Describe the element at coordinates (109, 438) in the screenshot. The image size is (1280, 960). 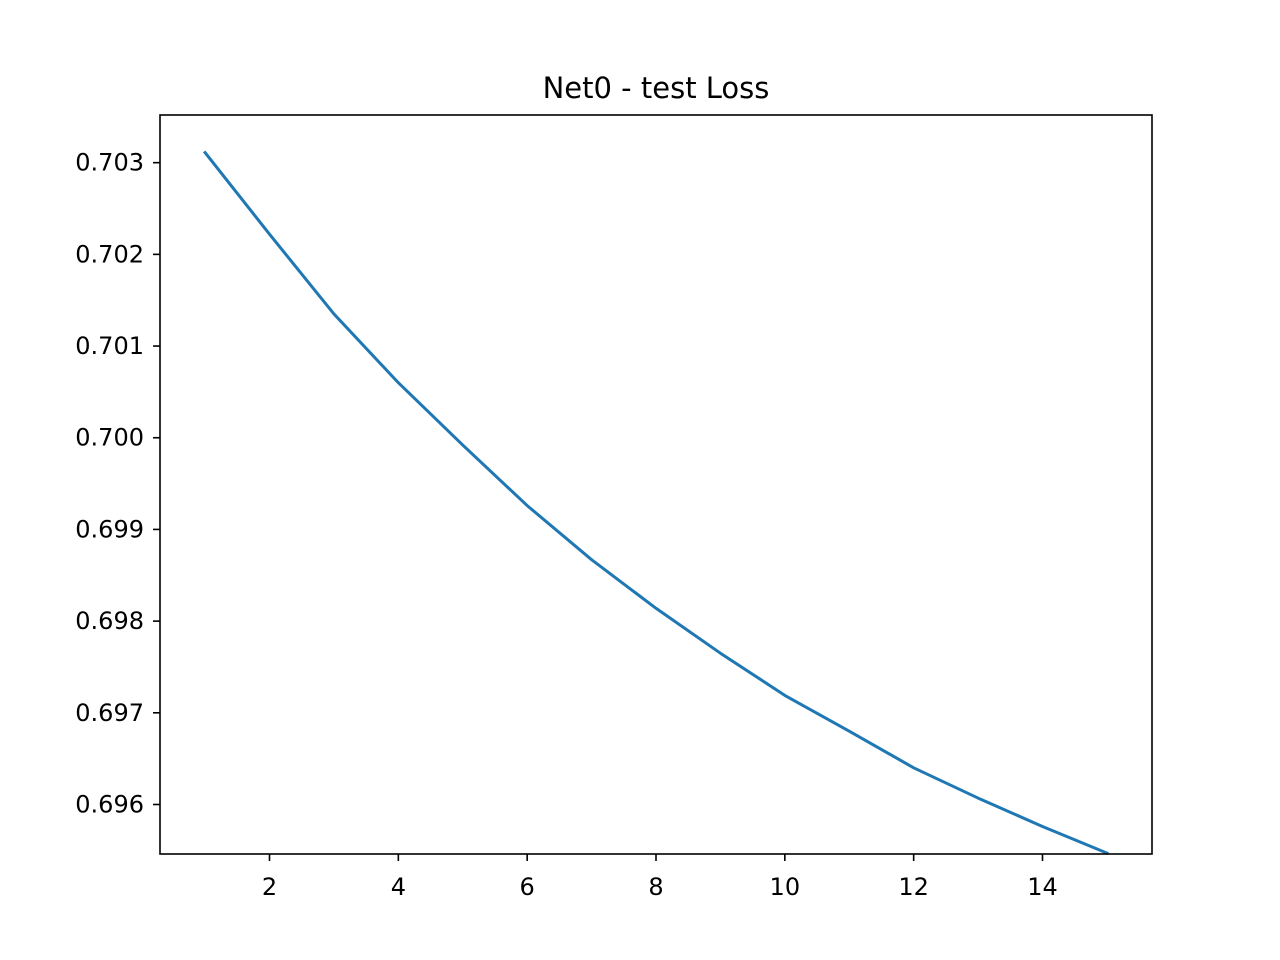
I see `y-tick-label: 0.700` at that location.